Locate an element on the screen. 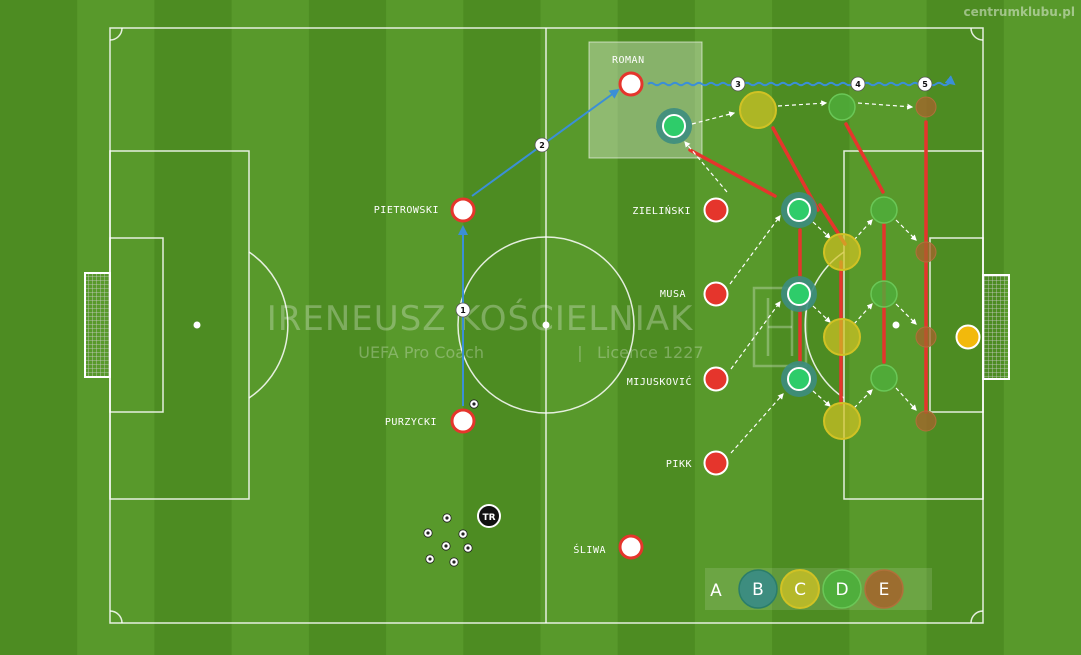 This screenshot has width=1081, height=655. corner-arc-tl is located at coordinates (116, 34).